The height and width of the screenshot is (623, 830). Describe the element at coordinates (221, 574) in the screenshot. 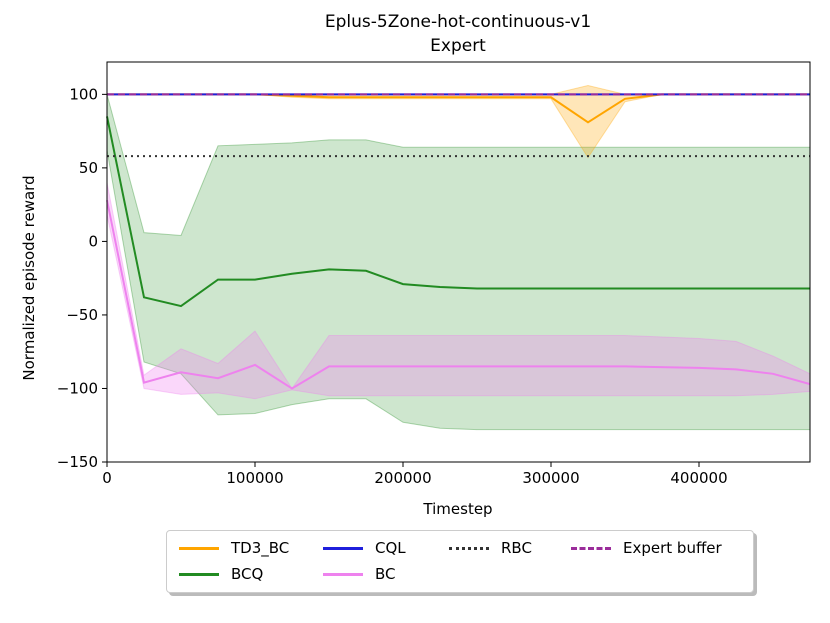

I see `legend-item-bcq: BCQ` at that location.